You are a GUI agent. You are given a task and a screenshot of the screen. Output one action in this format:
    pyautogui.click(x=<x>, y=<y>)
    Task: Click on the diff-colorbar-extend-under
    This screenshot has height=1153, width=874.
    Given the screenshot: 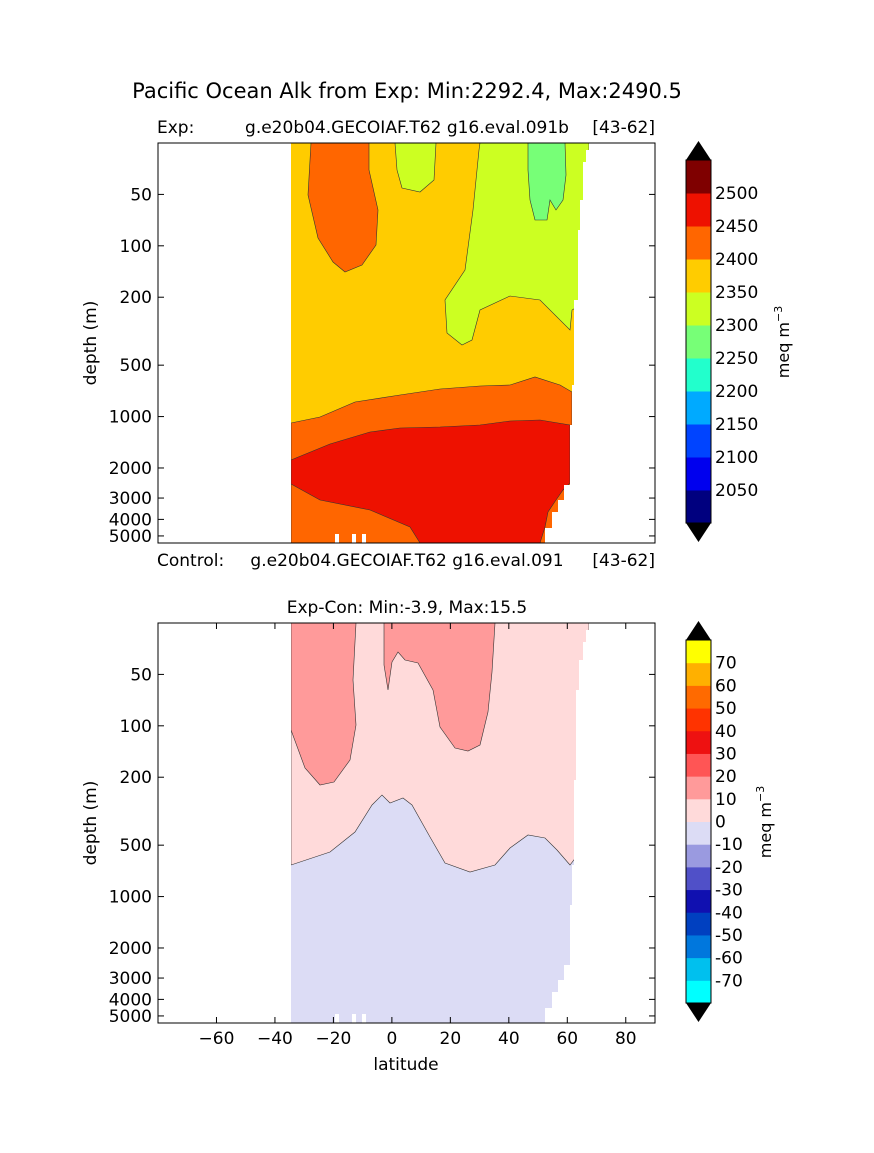 What is the action you would take?
    pyautogui.click(x=698, y=1012)
    